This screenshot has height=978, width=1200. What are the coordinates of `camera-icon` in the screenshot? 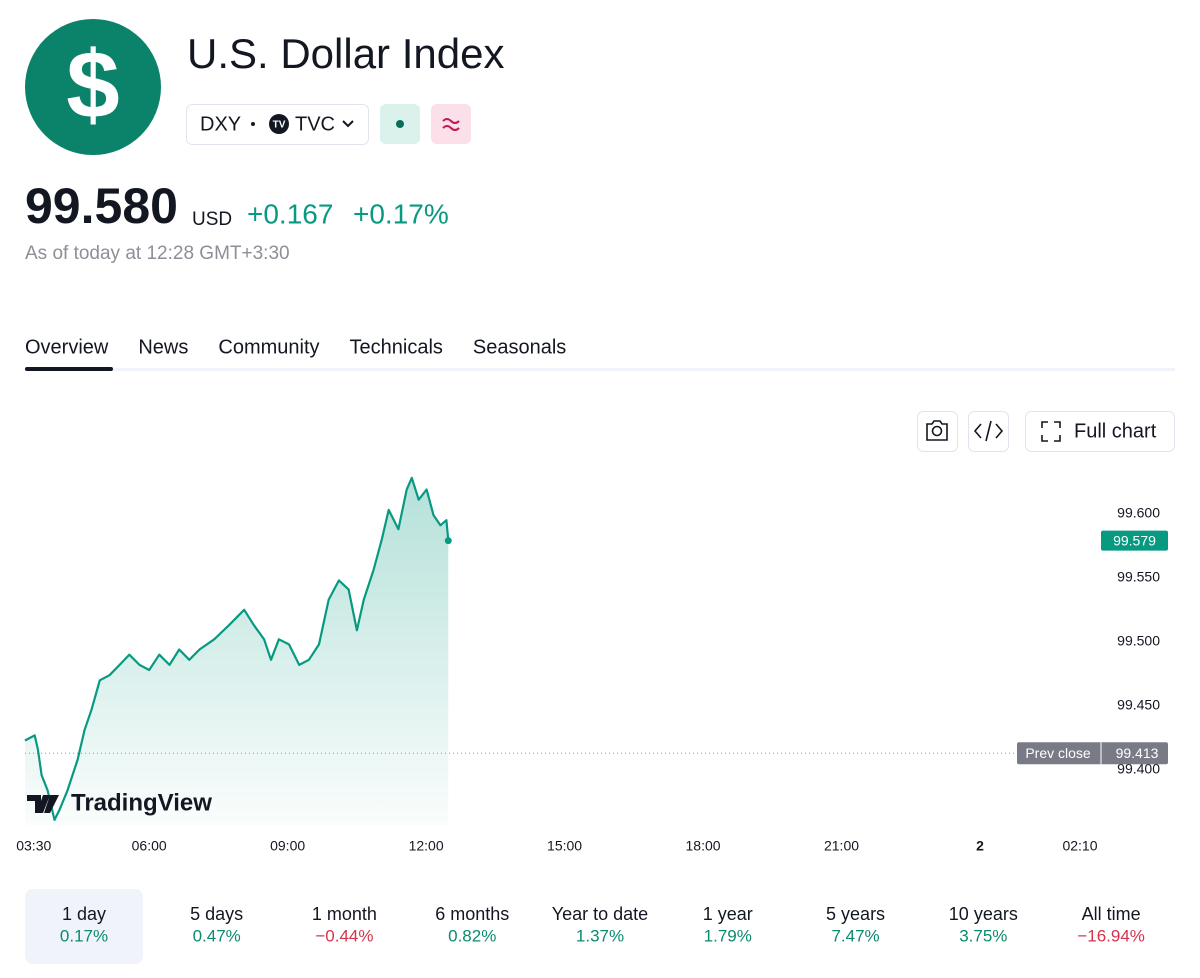 It's located at (937, 430).